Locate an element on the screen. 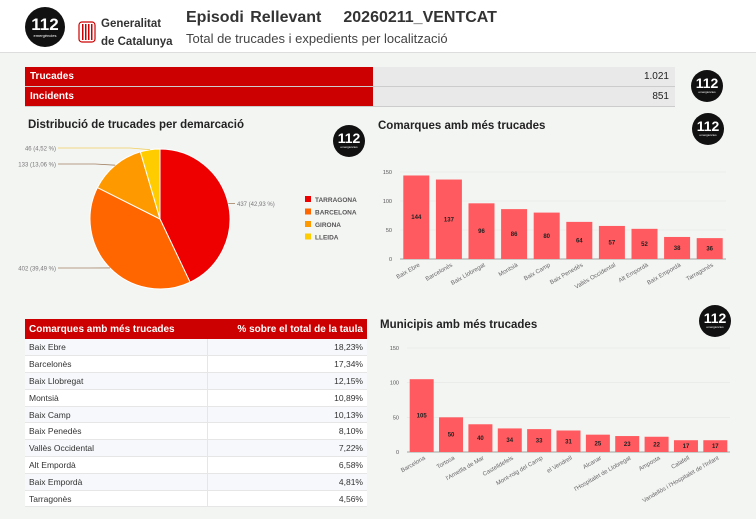 This screenshot has height=519, width=756. pie-slice-barcelona is located at coordinates (140, 238).